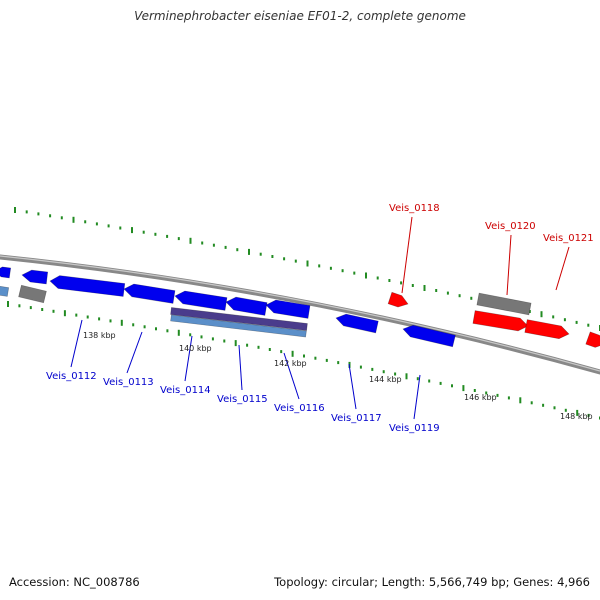  What do you see at coordinates (71, 376) in the screenshot?
I see `locus-label-veis-0112: Veis_0112` at bounding box center [71, 376].